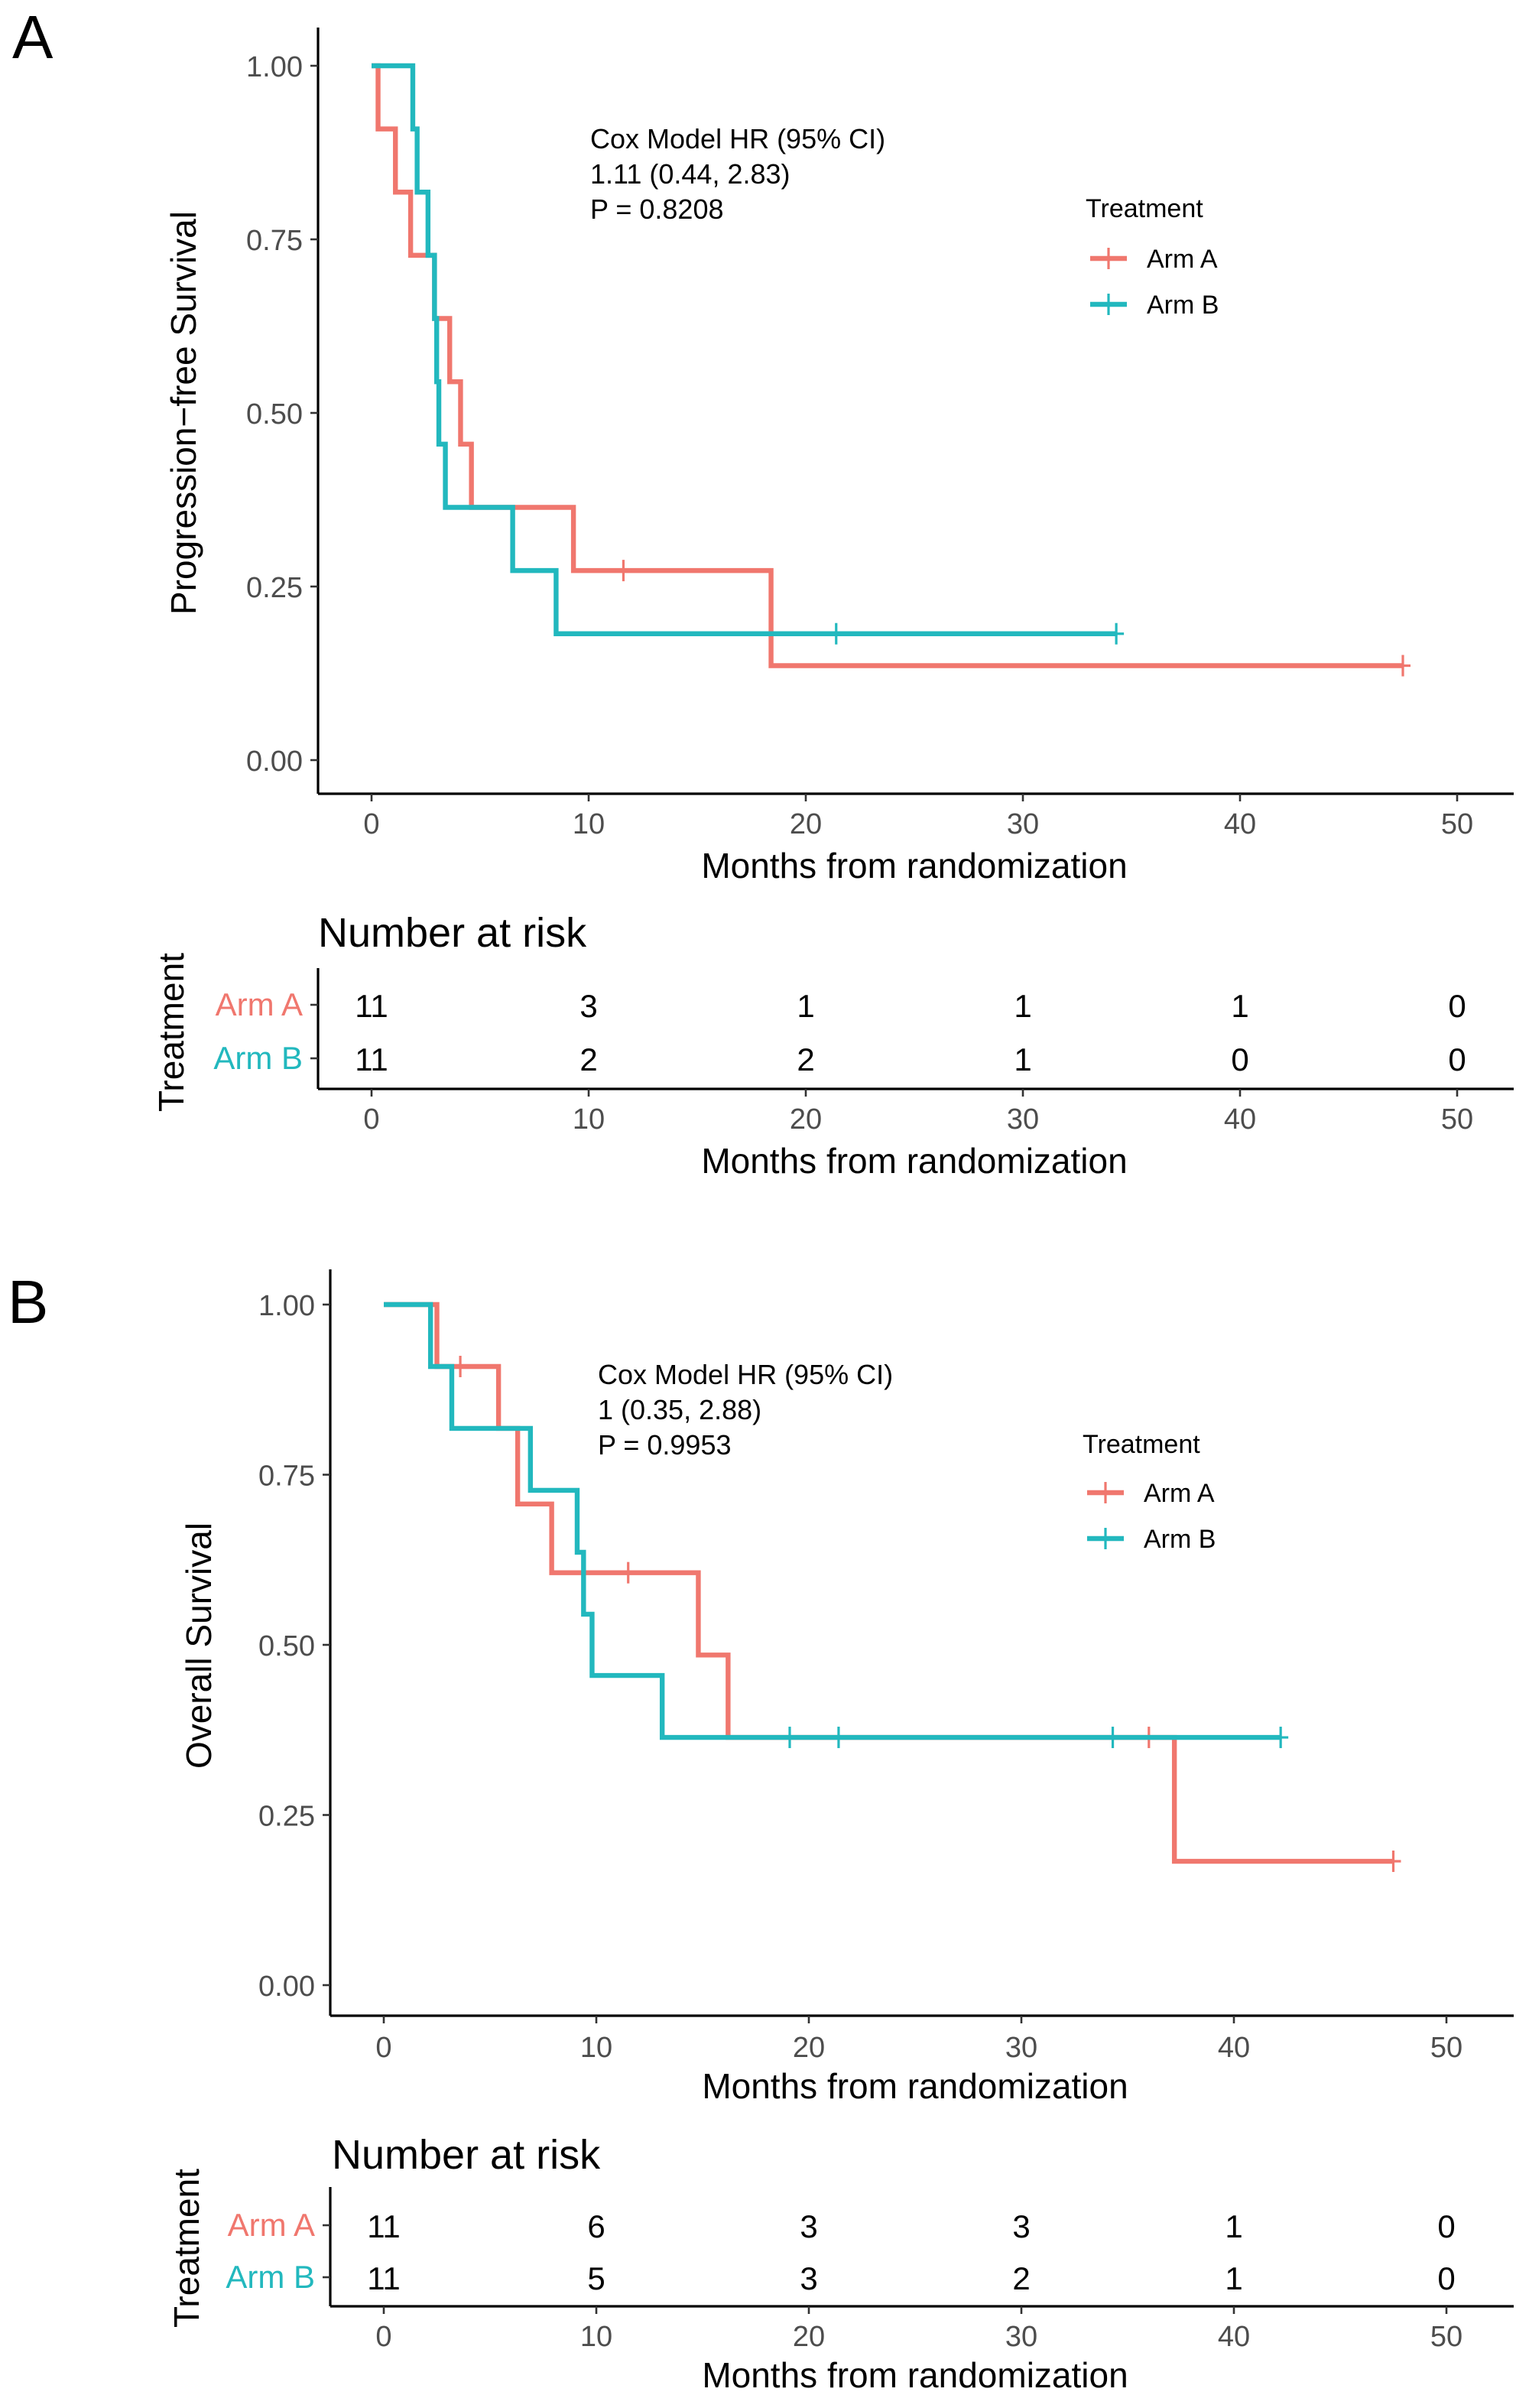 This screenshot has width=1529, height=2408. What do you see at coordinates (657, 209) in the screenshot?
I see `cox-annotation-line: P = 0.8208` at bounding box center [657, 209].